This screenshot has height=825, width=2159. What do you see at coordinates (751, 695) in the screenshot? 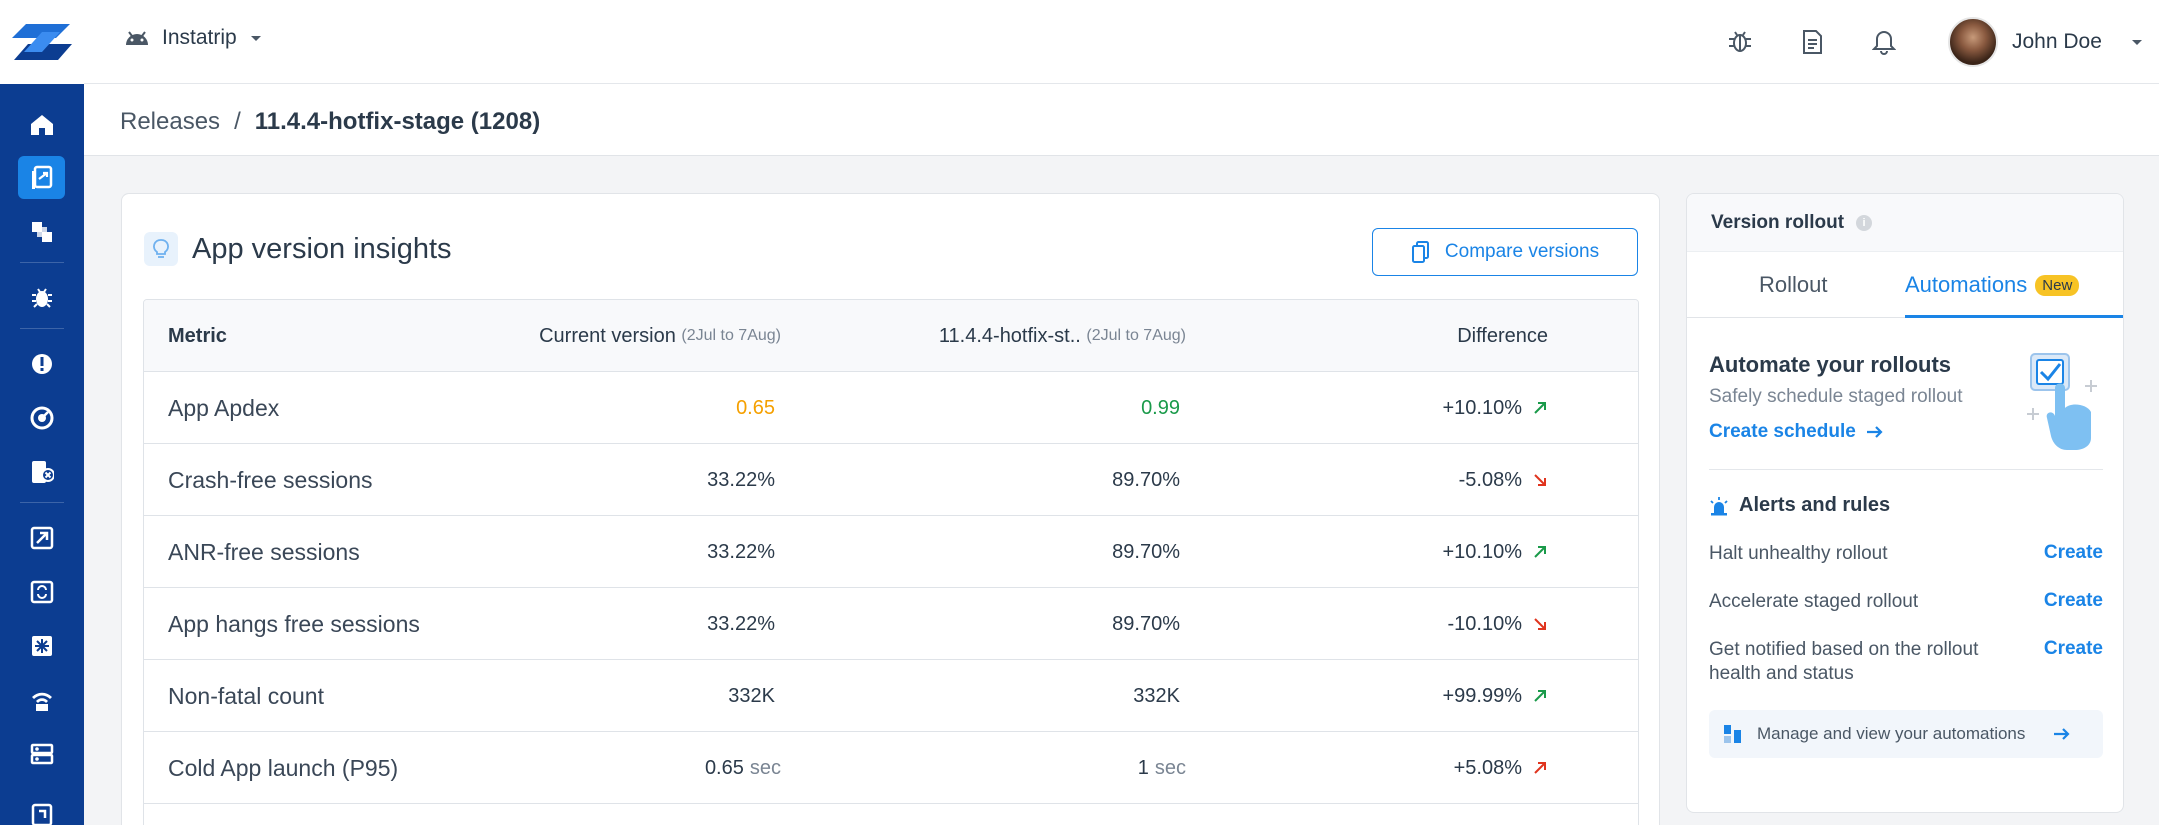
I see `current-value-text: 332K` at bounding box center [751, 695].